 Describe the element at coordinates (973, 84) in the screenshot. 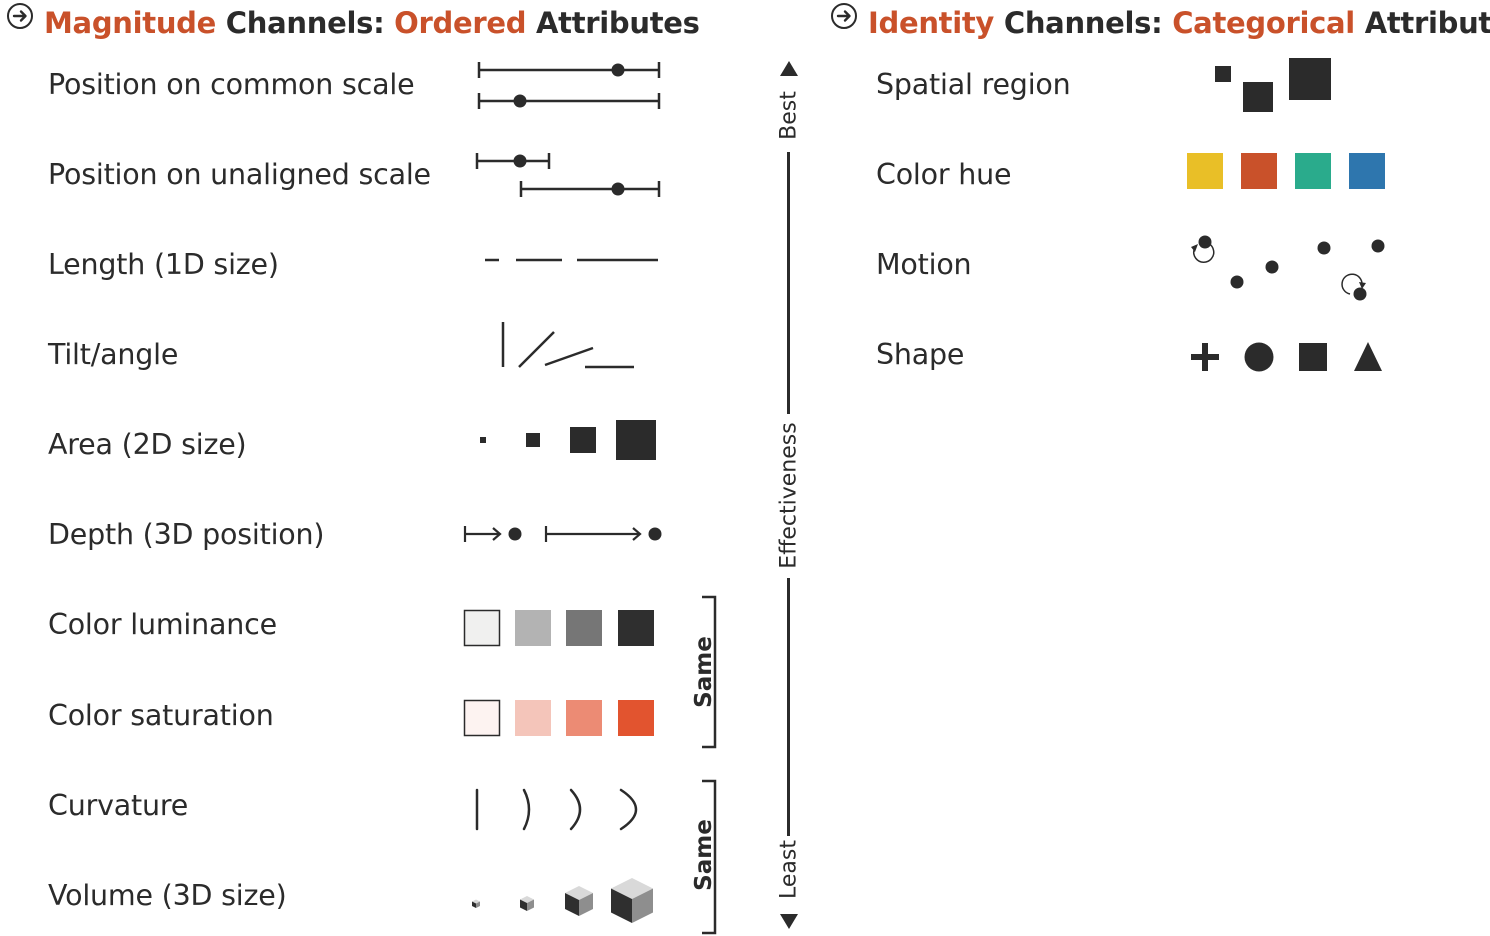

I see `row-label-spatial-region: Spatial region` at that location.